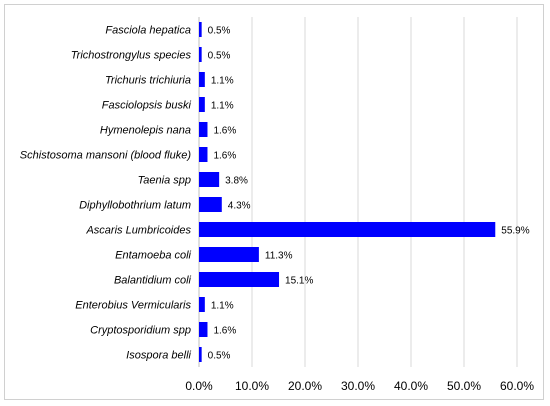  Describe the element at coordinates (411, 386) in the screenshot. I see `x-tick-label: 40.0%` at that location.